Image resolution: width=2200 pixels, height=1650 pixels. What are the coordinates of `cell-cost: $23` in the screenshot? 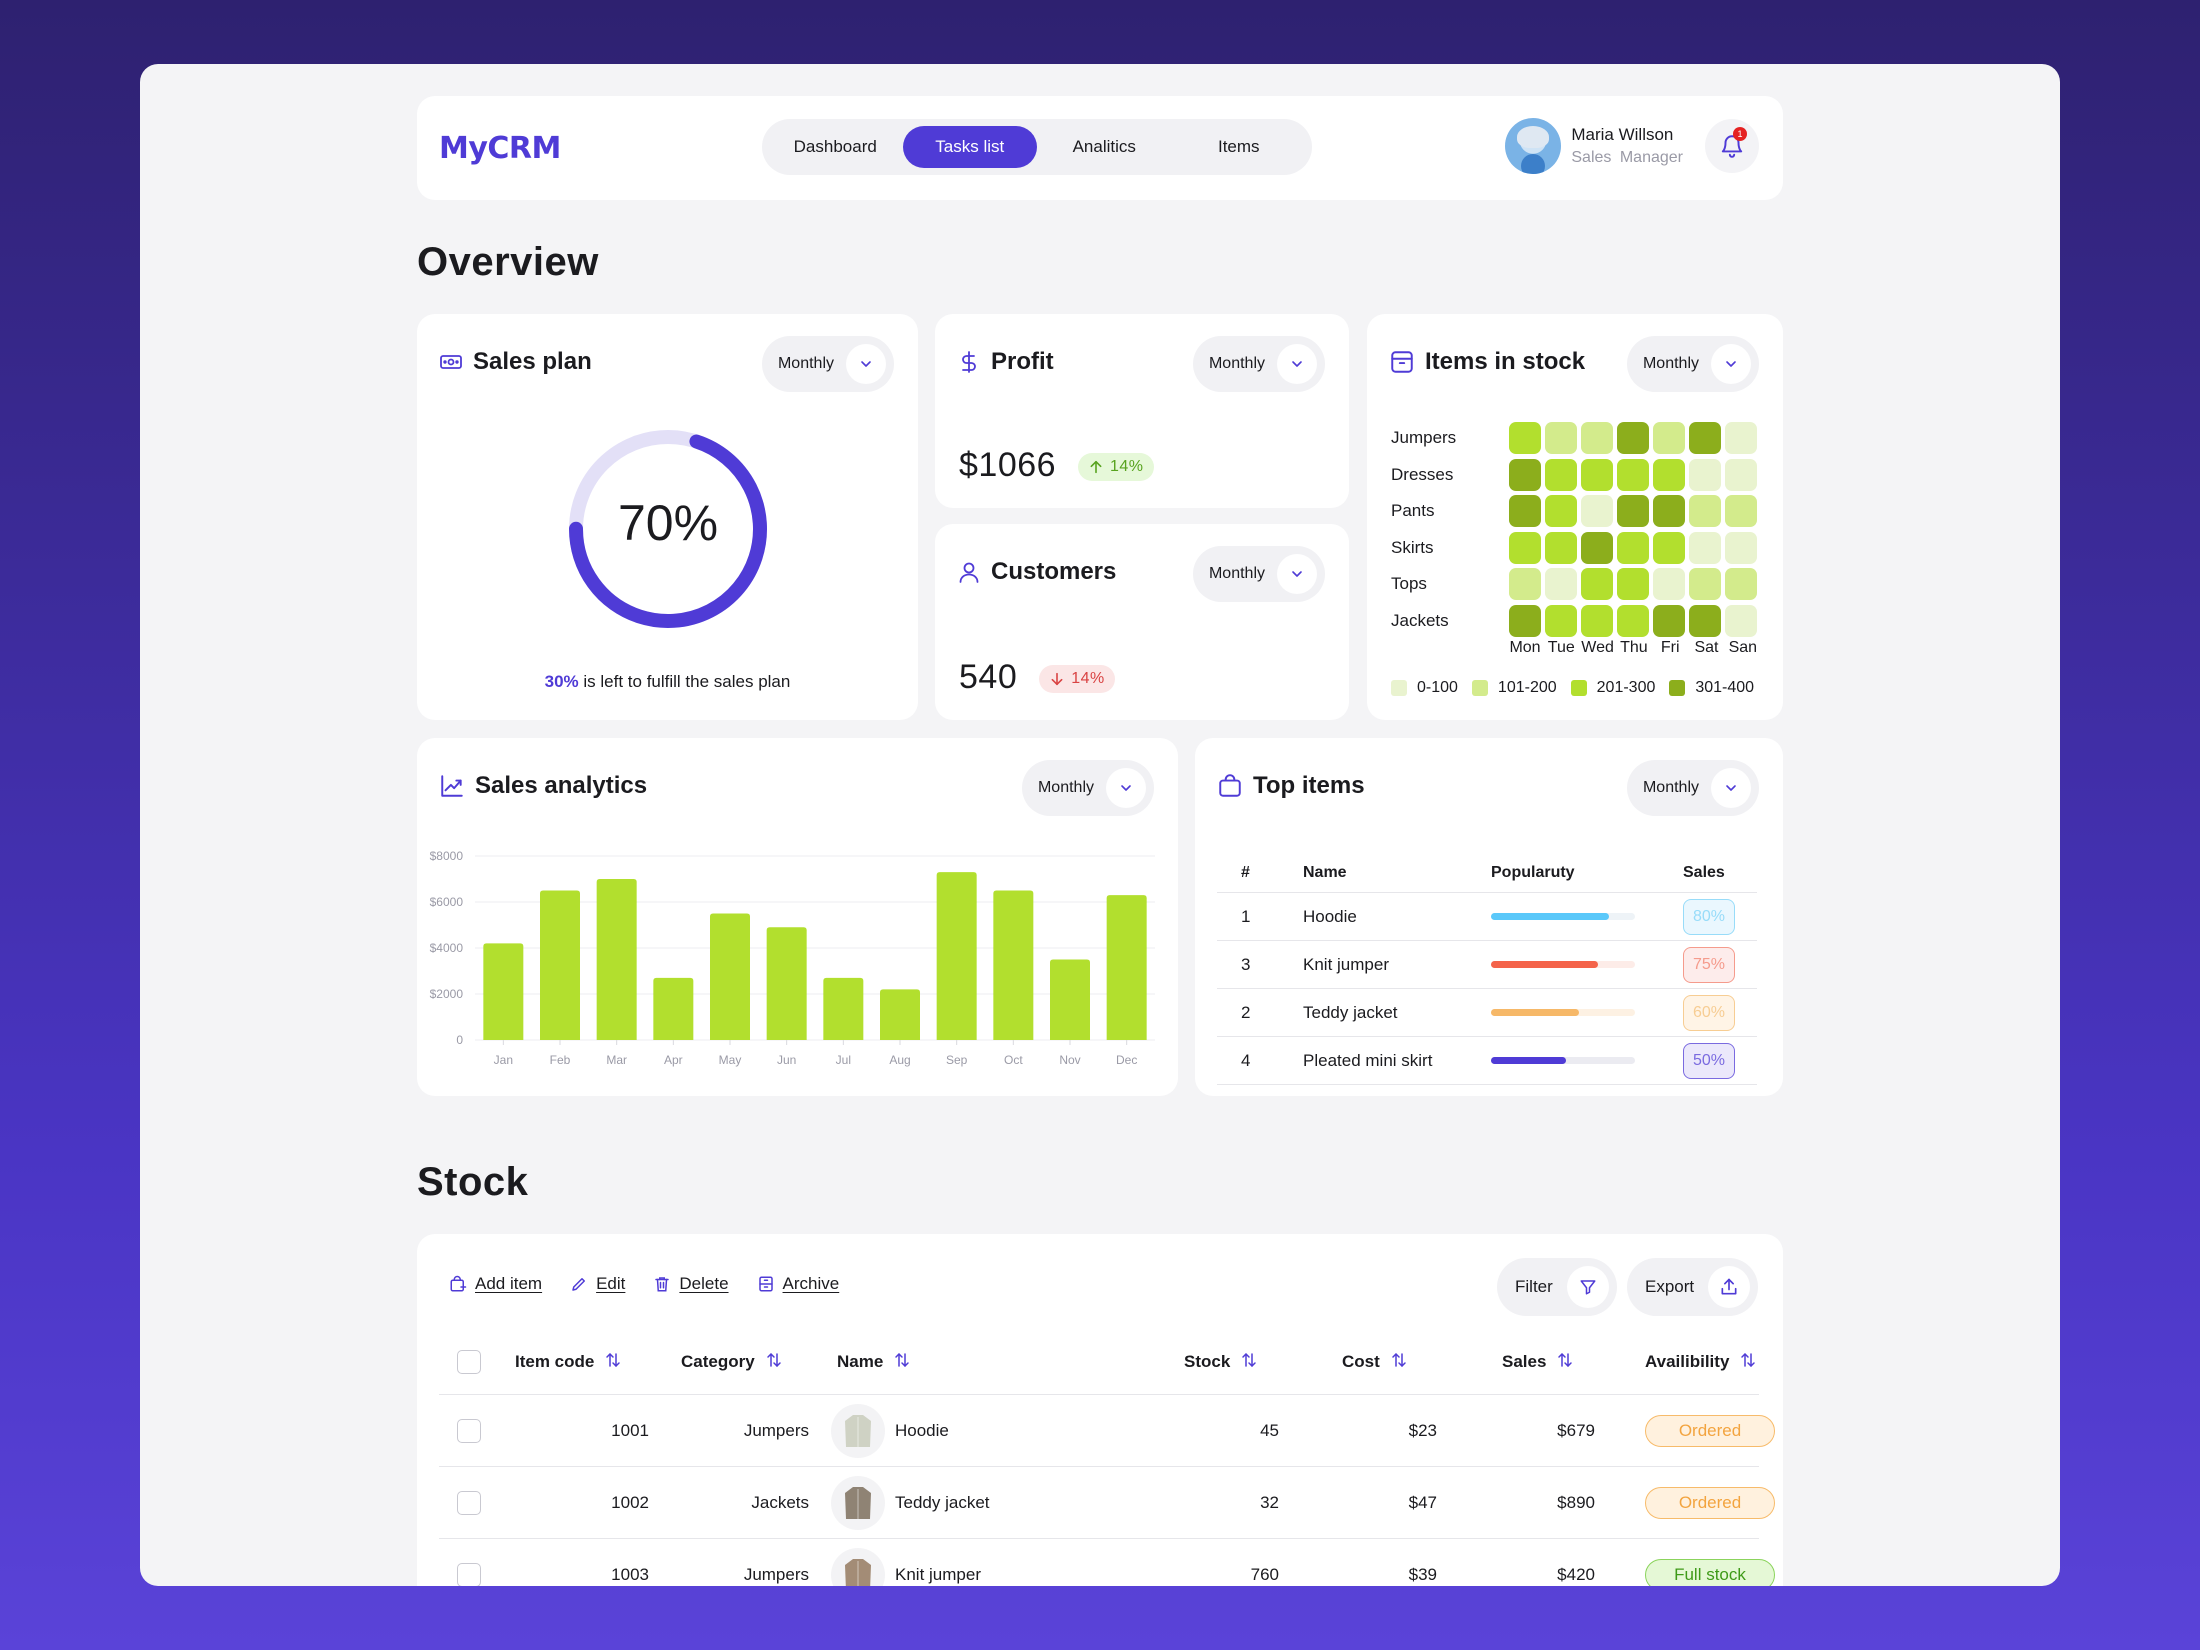 It's located at (1422, 1430).